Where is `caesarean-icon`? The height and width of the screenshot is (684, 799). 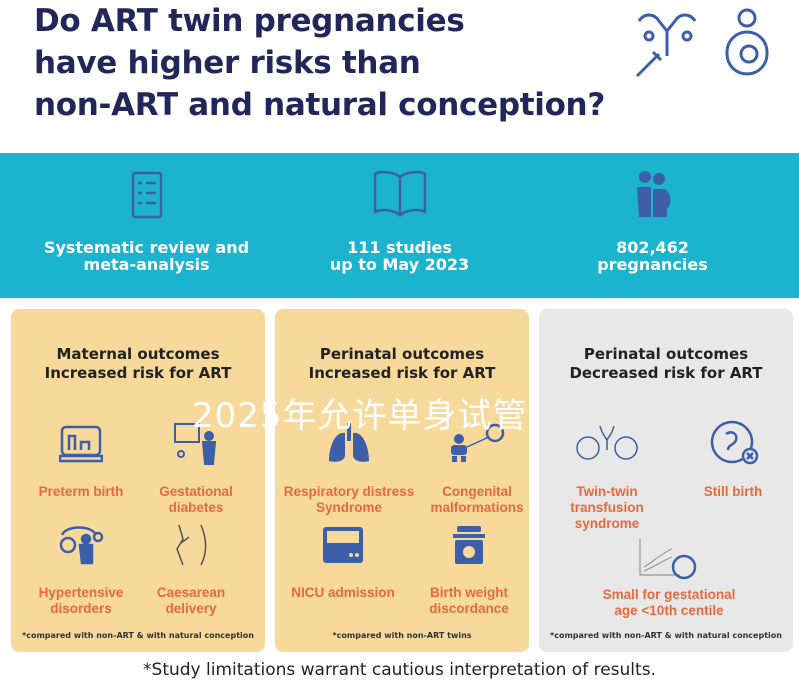 caesarean-icon is located at coordinates (191, 545).